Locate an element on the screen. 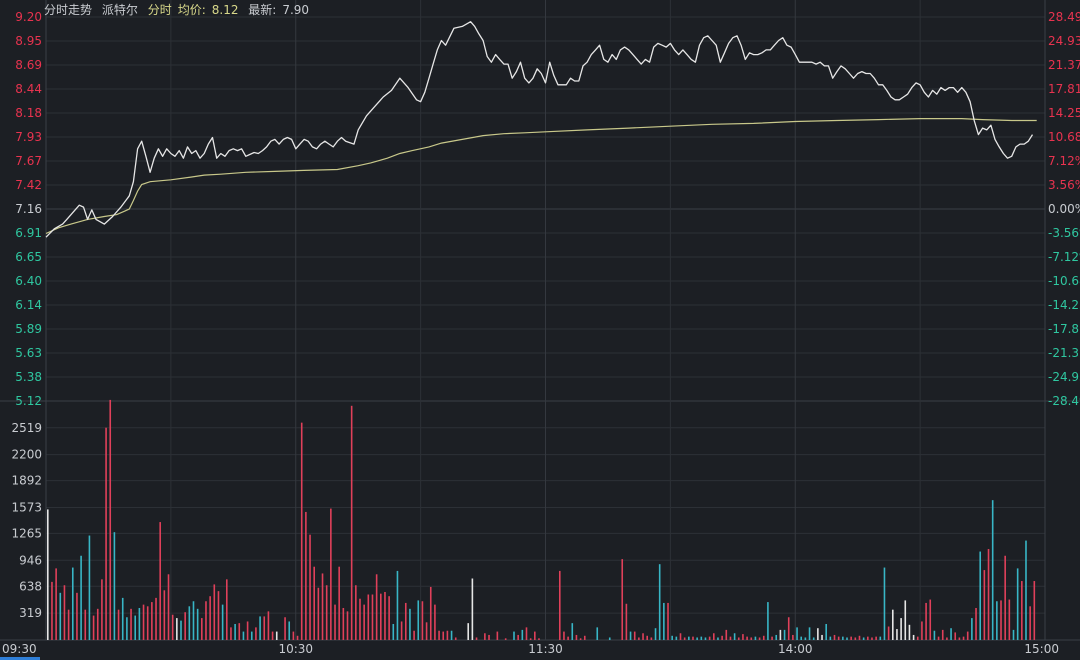 Image resolution: width=1080 pixels, height=660 pixels. price-tick-label: 7.42 is located at coordinates (28, 185).